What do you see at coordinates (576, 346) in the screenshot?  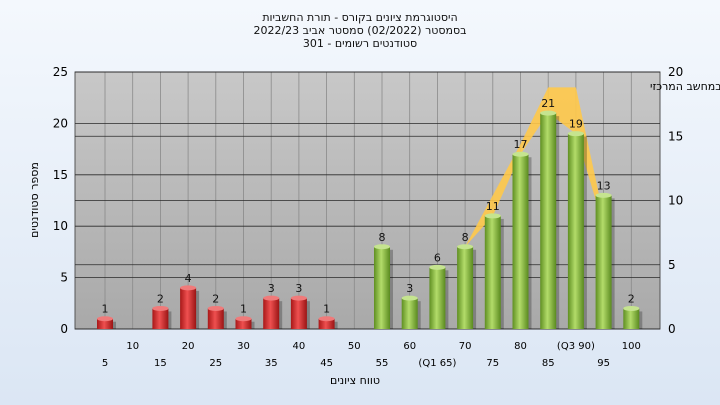 I see `x-tick-label: (Q3 90)` at bounding box center [576, 346].